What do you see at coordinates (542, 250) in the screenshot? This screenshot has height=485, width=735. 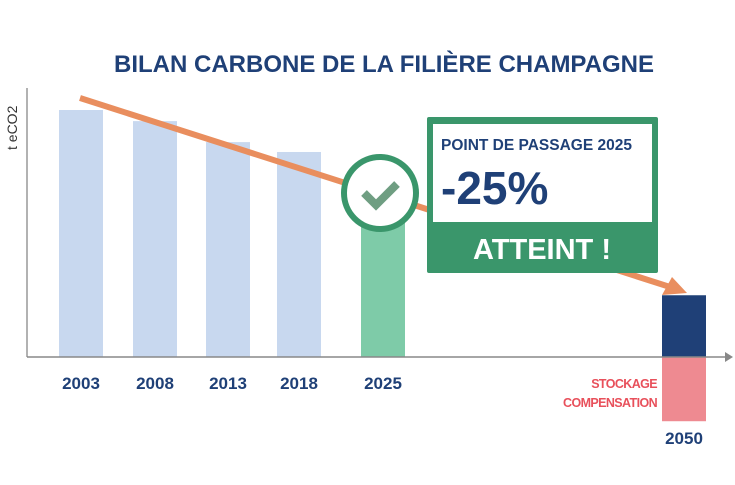 I see `callout-status: ATTEINT !` at bounding box center [542, 250].